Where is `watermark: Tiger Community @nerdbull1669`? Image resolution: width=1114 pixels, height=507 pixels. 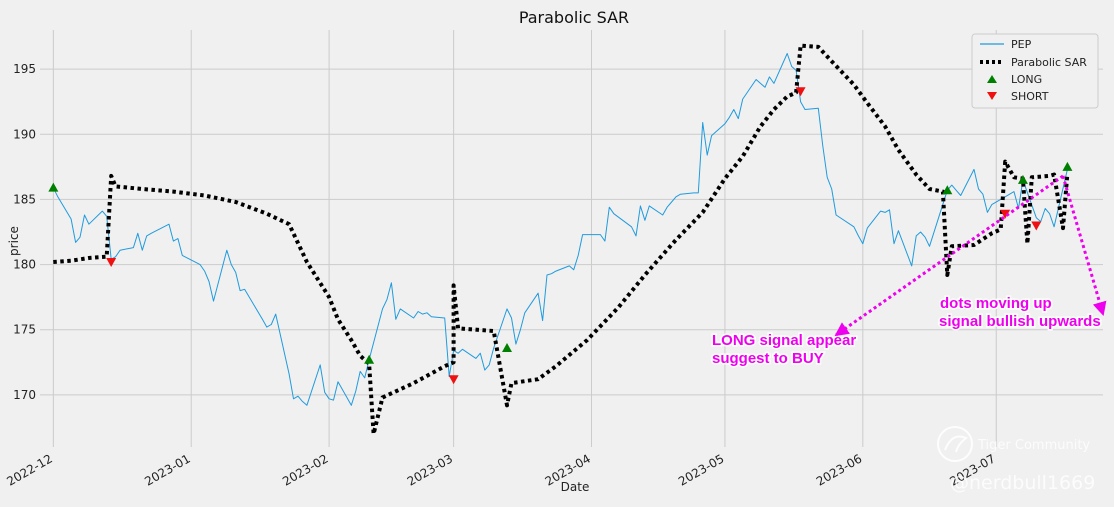 watermark: Tiger Community @nerdbull1669 is located at coordinates (1016, 460).